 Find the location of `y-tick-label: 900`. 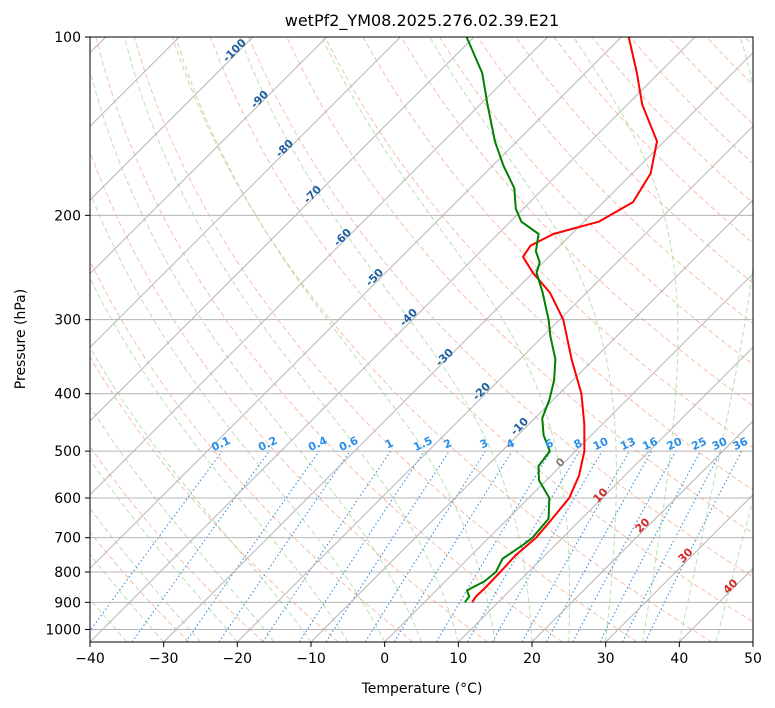

y-tick-label: 900 is located at coordinates (67, 603).